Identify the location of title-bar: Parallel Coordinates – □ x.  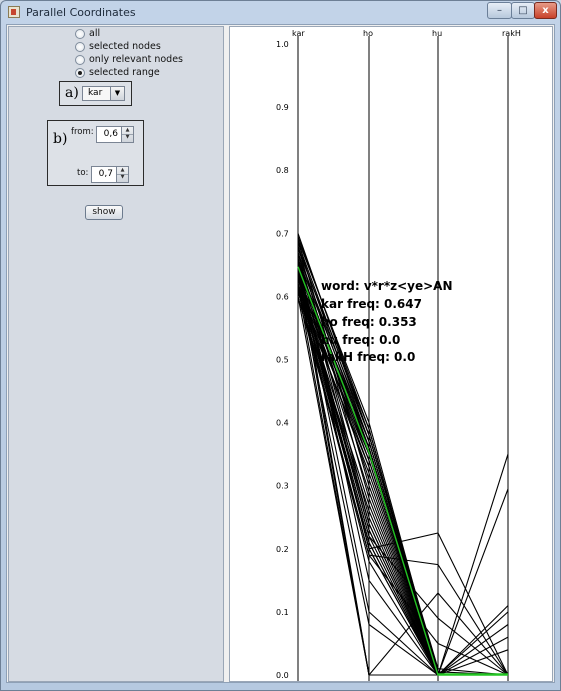
(280, 12).